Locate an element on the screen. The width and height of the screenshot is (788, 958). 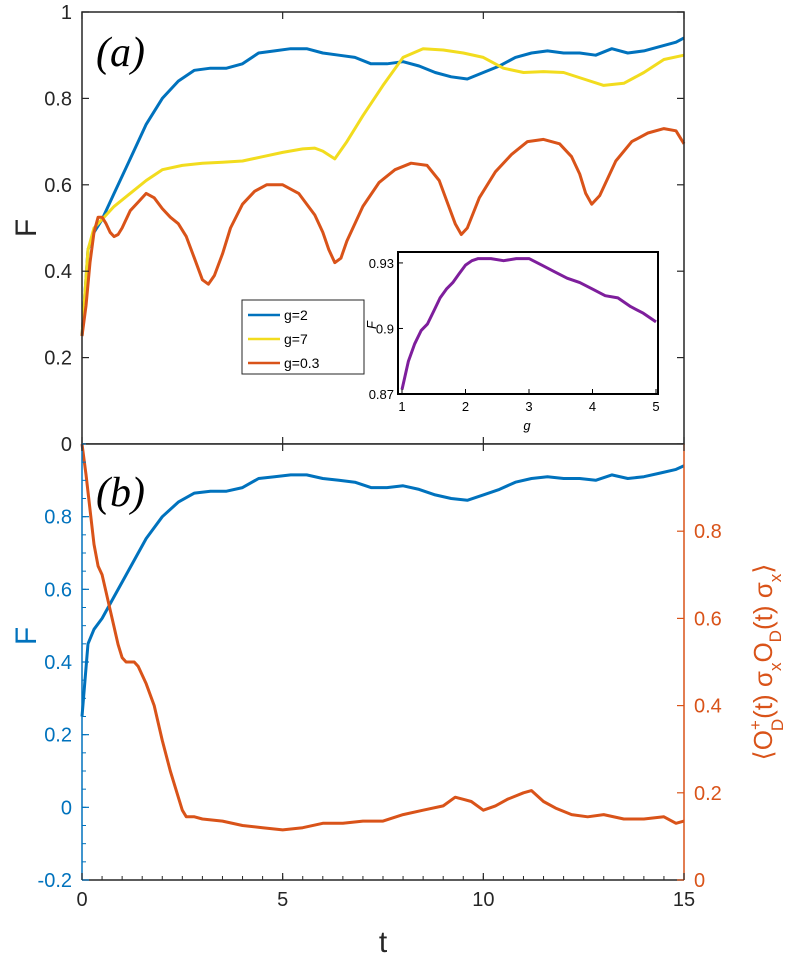
legend-box is located at coordinates (303, 337).